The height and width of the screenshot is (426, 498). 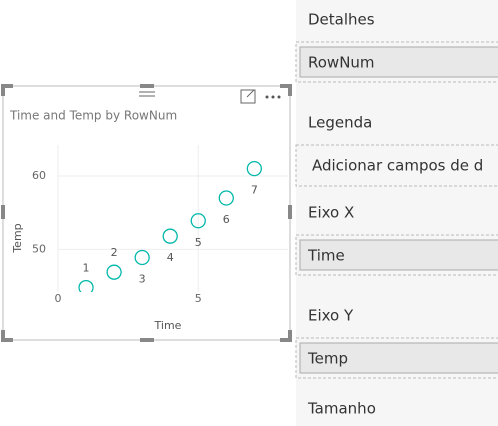 I want to click on chart-title: Time and Temp by RowNum, so click(x=93, y=116).